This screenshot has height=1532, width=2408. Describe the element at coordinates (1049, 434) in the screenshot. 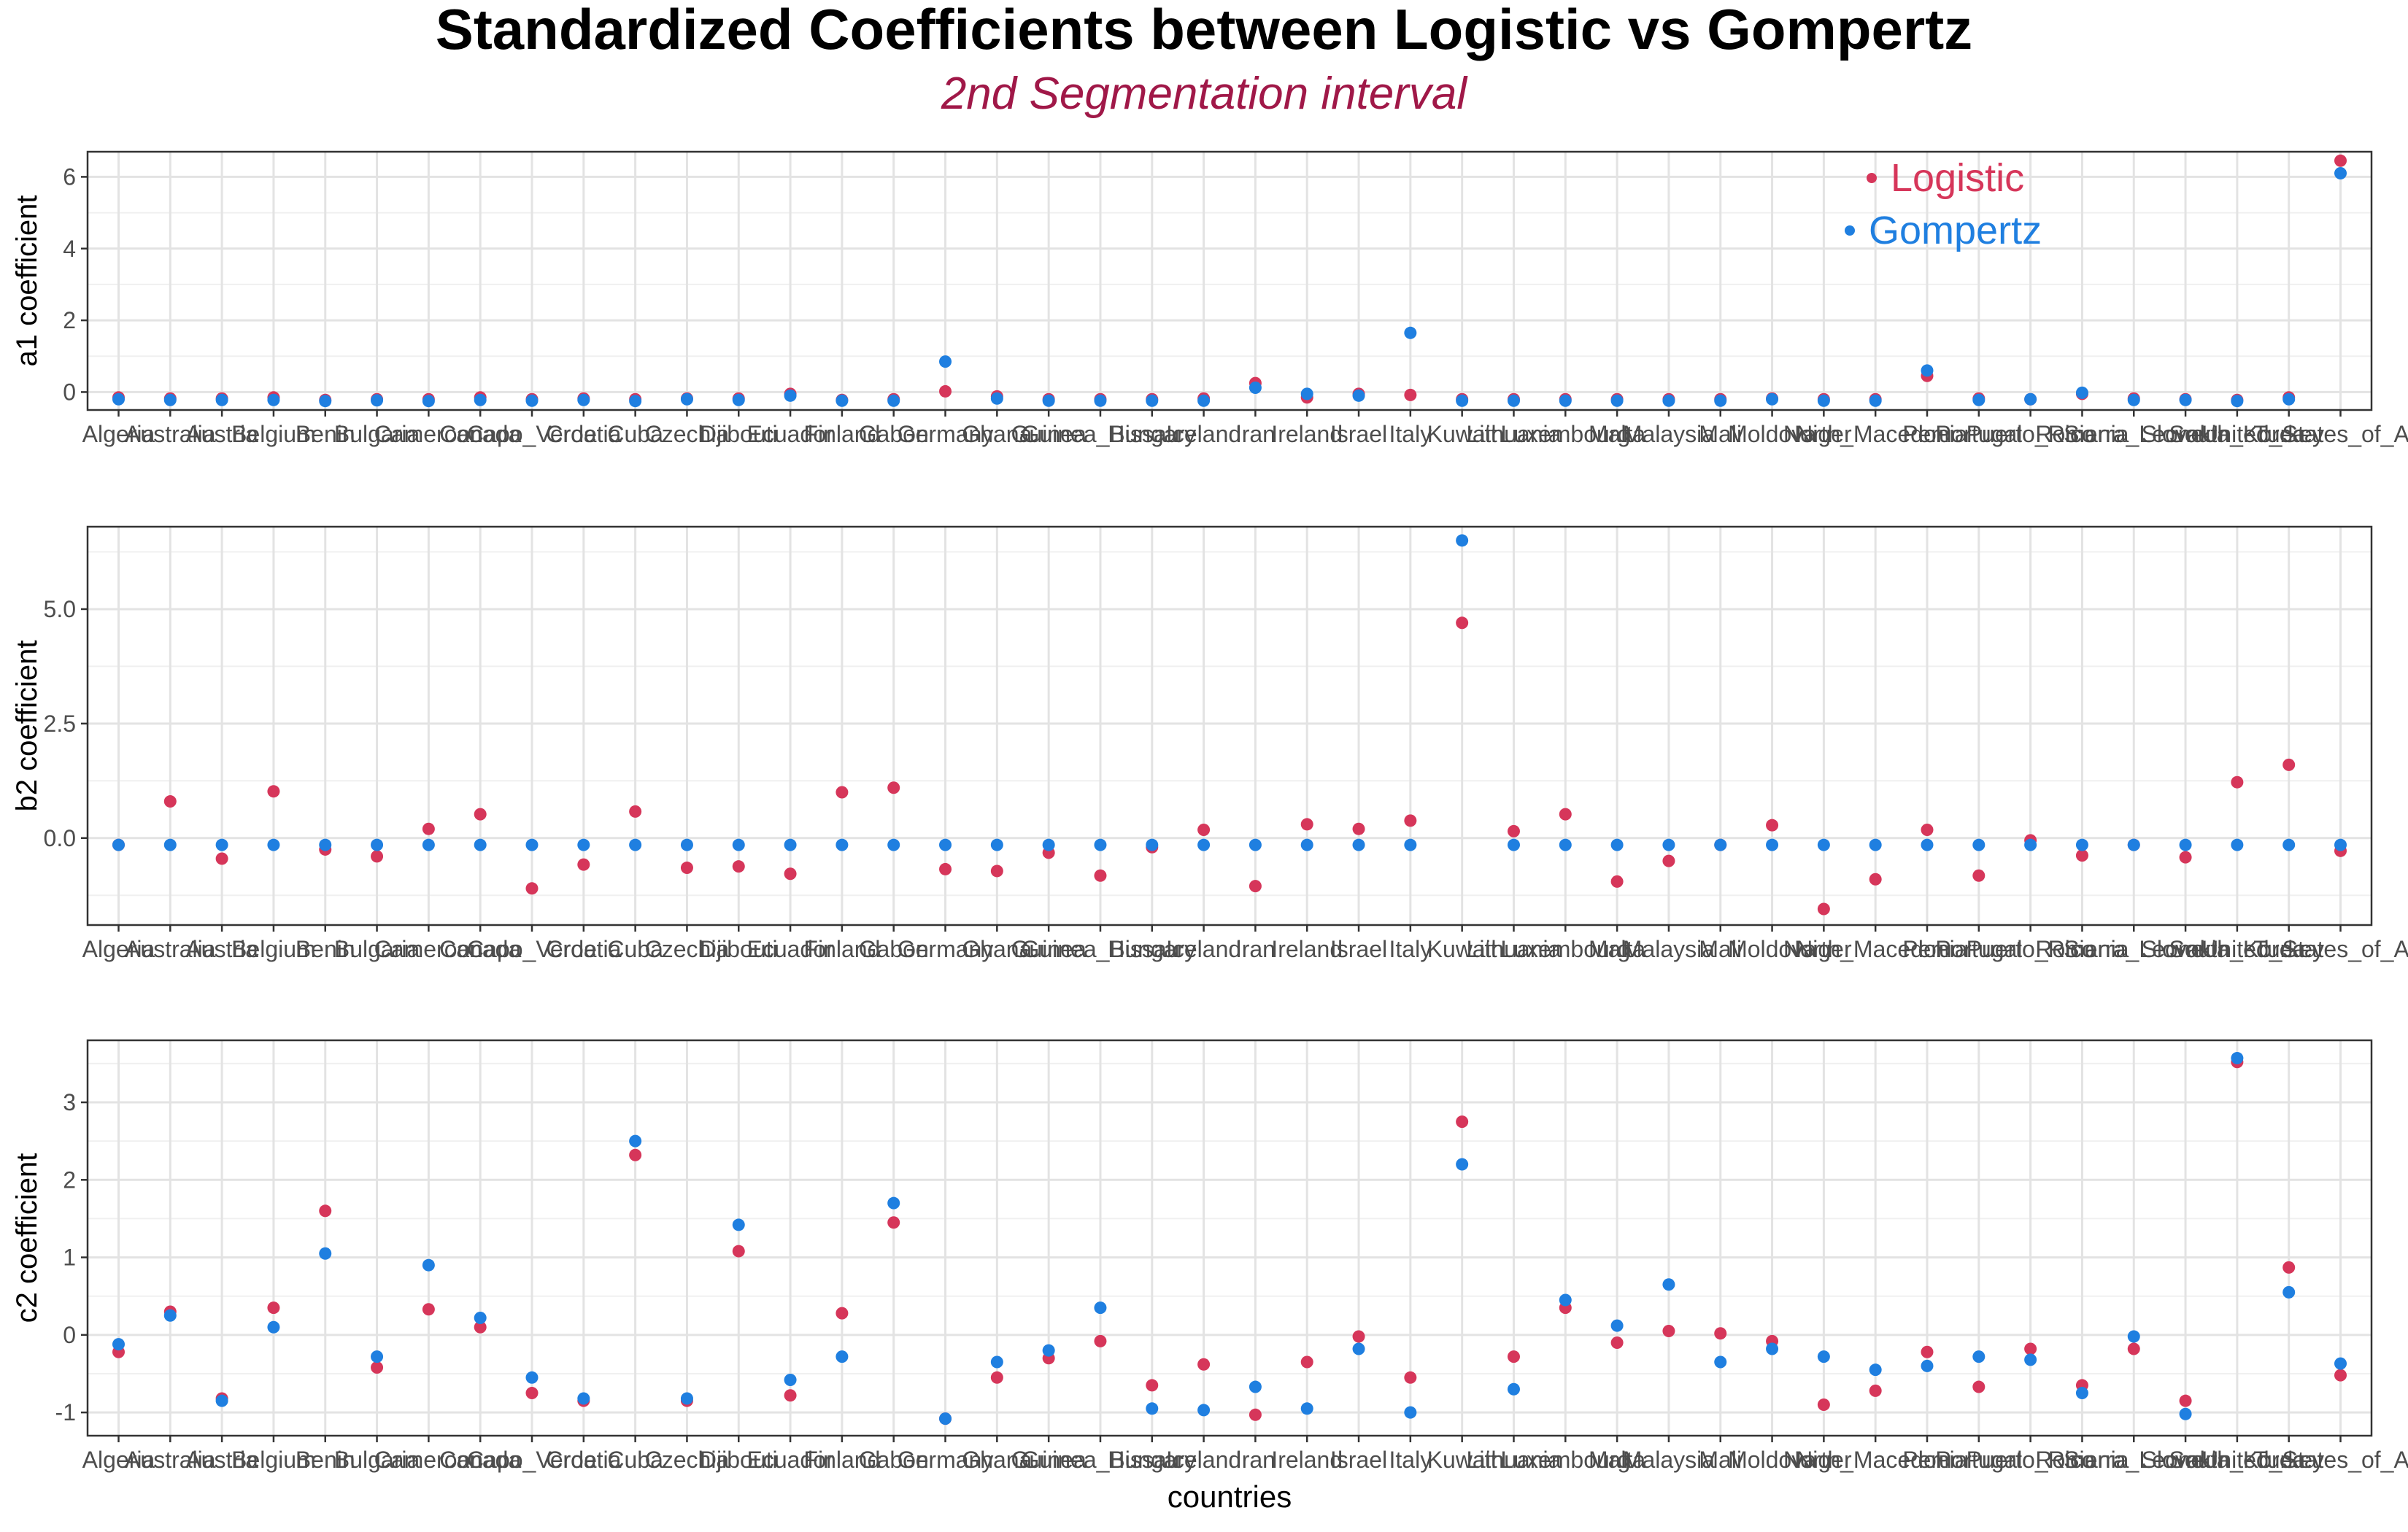

I see `x-tick-label: Guinea` at that location.